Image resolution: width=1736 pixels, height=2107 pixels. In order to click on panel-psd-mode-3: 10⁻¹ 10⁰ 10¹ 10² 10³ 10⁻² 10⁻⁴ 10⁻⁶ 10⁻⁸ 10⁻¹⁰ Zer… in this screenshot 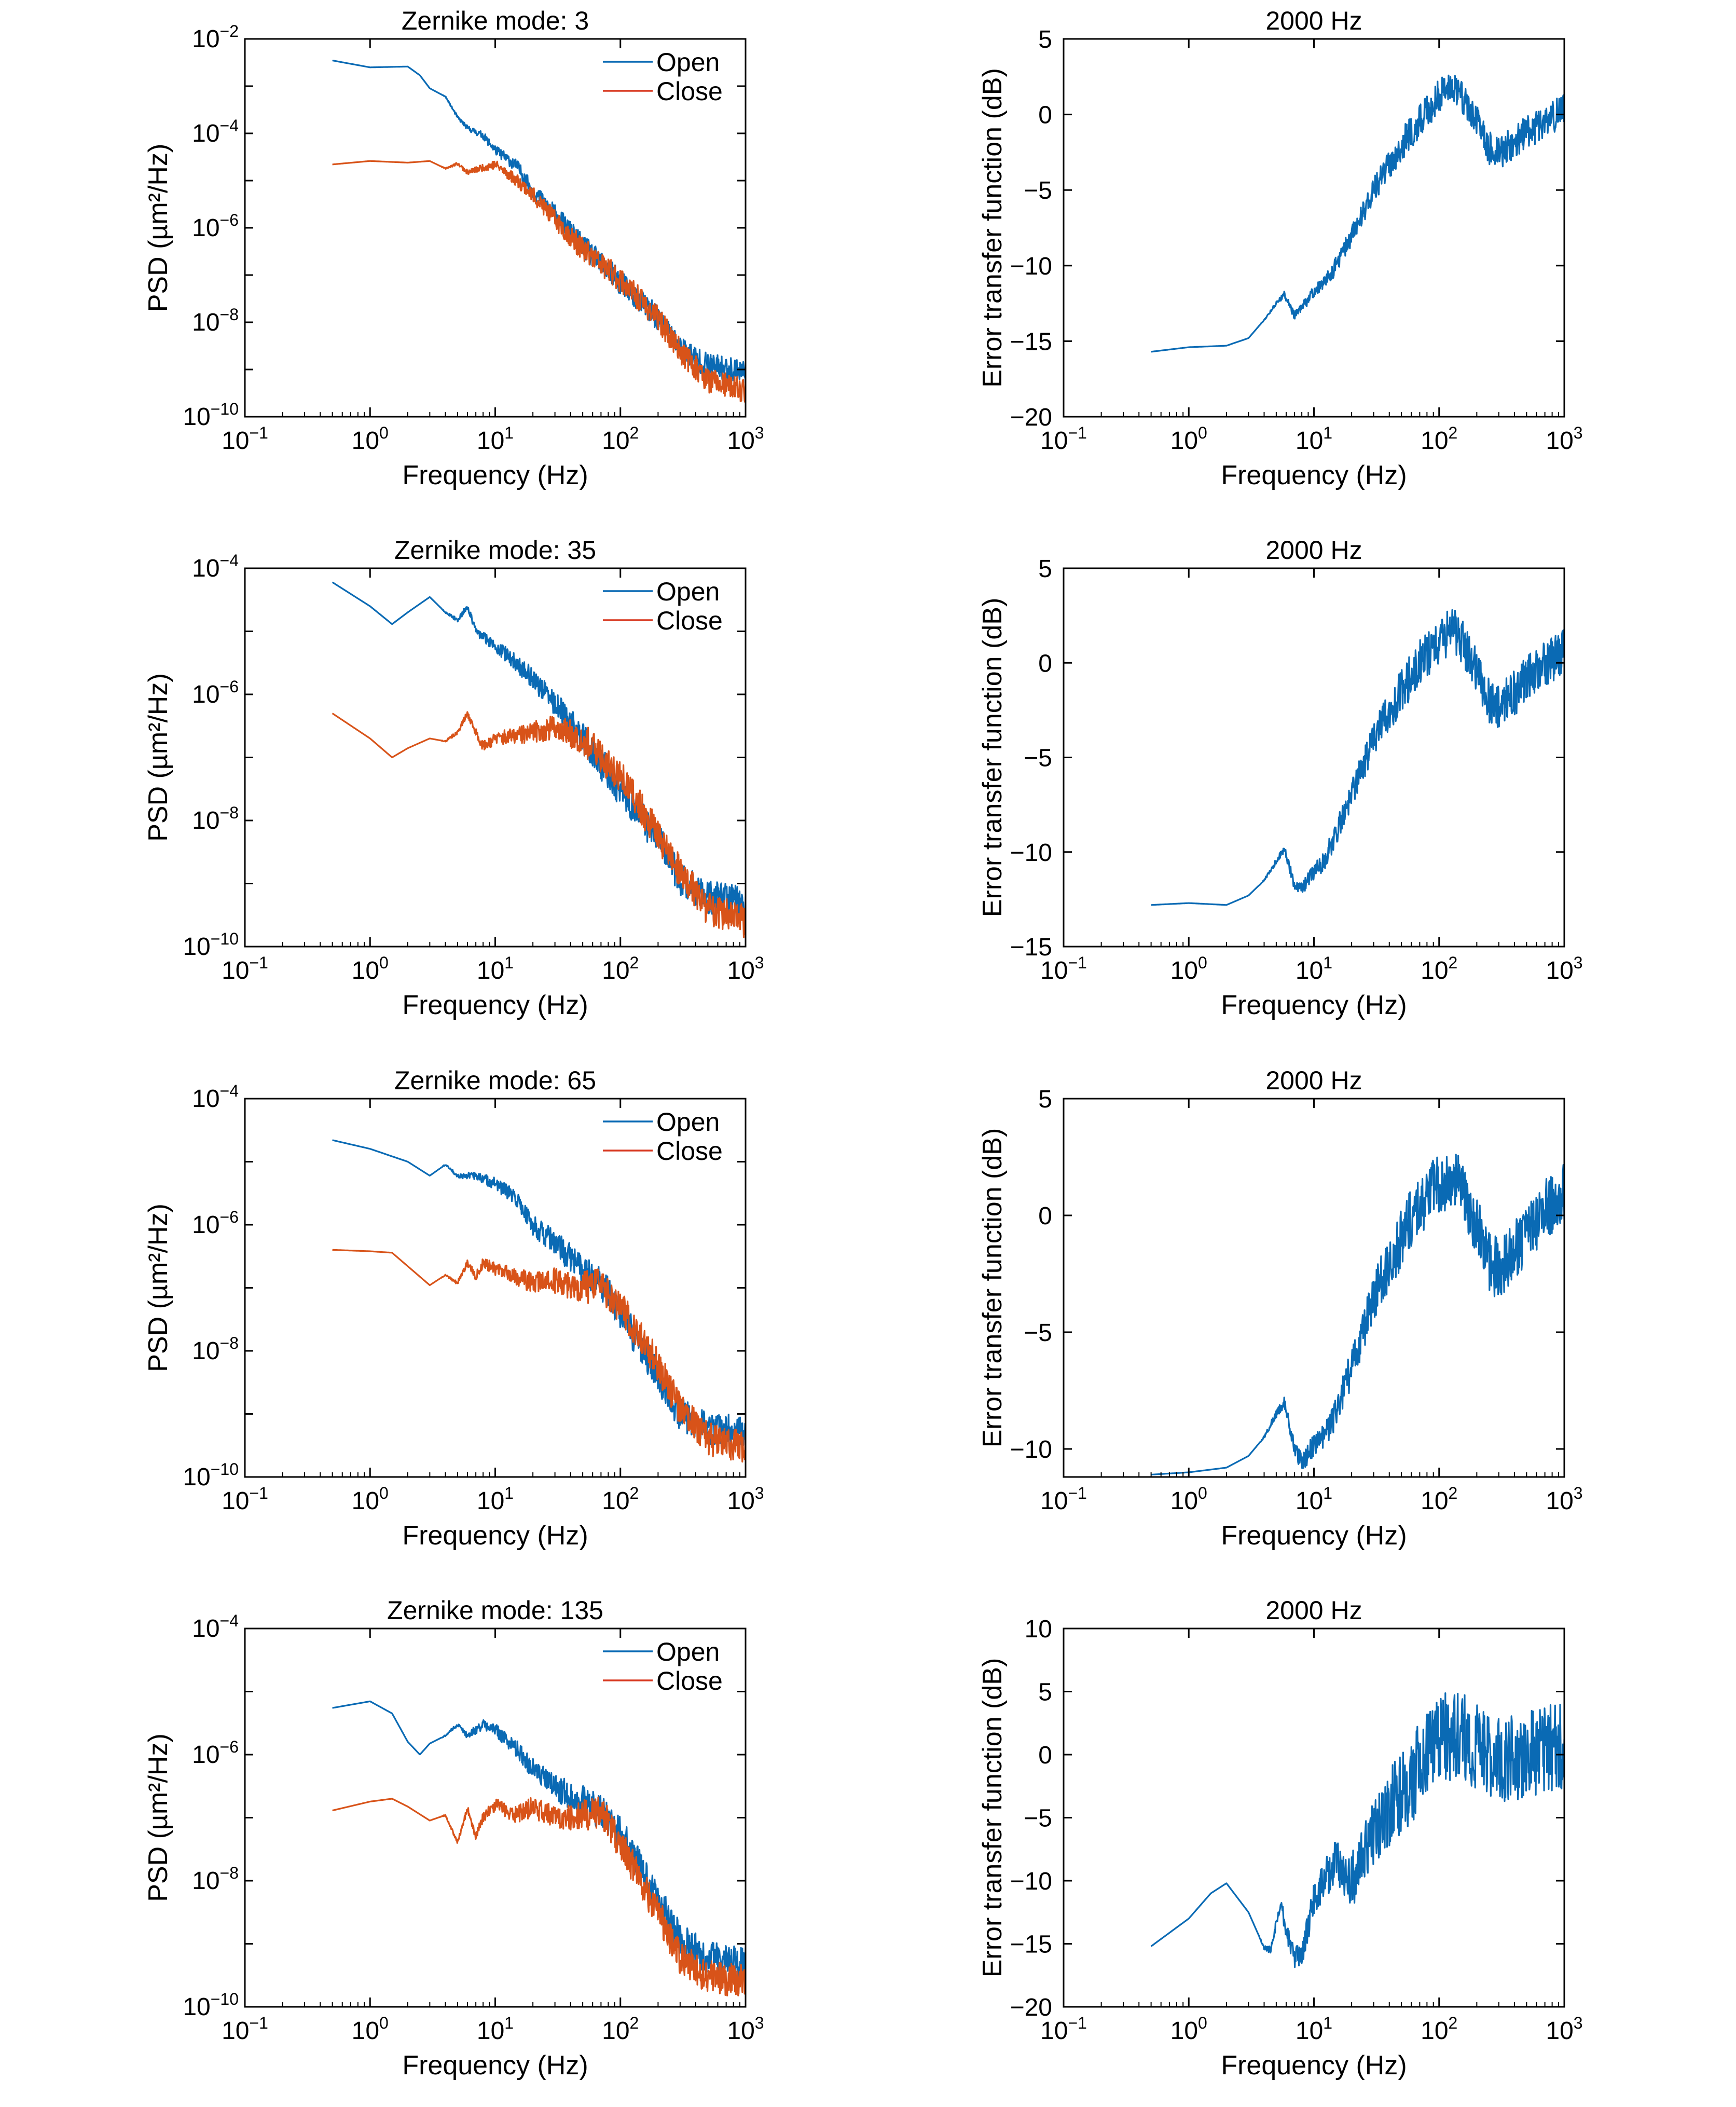, I will do `click(454, 248)`.